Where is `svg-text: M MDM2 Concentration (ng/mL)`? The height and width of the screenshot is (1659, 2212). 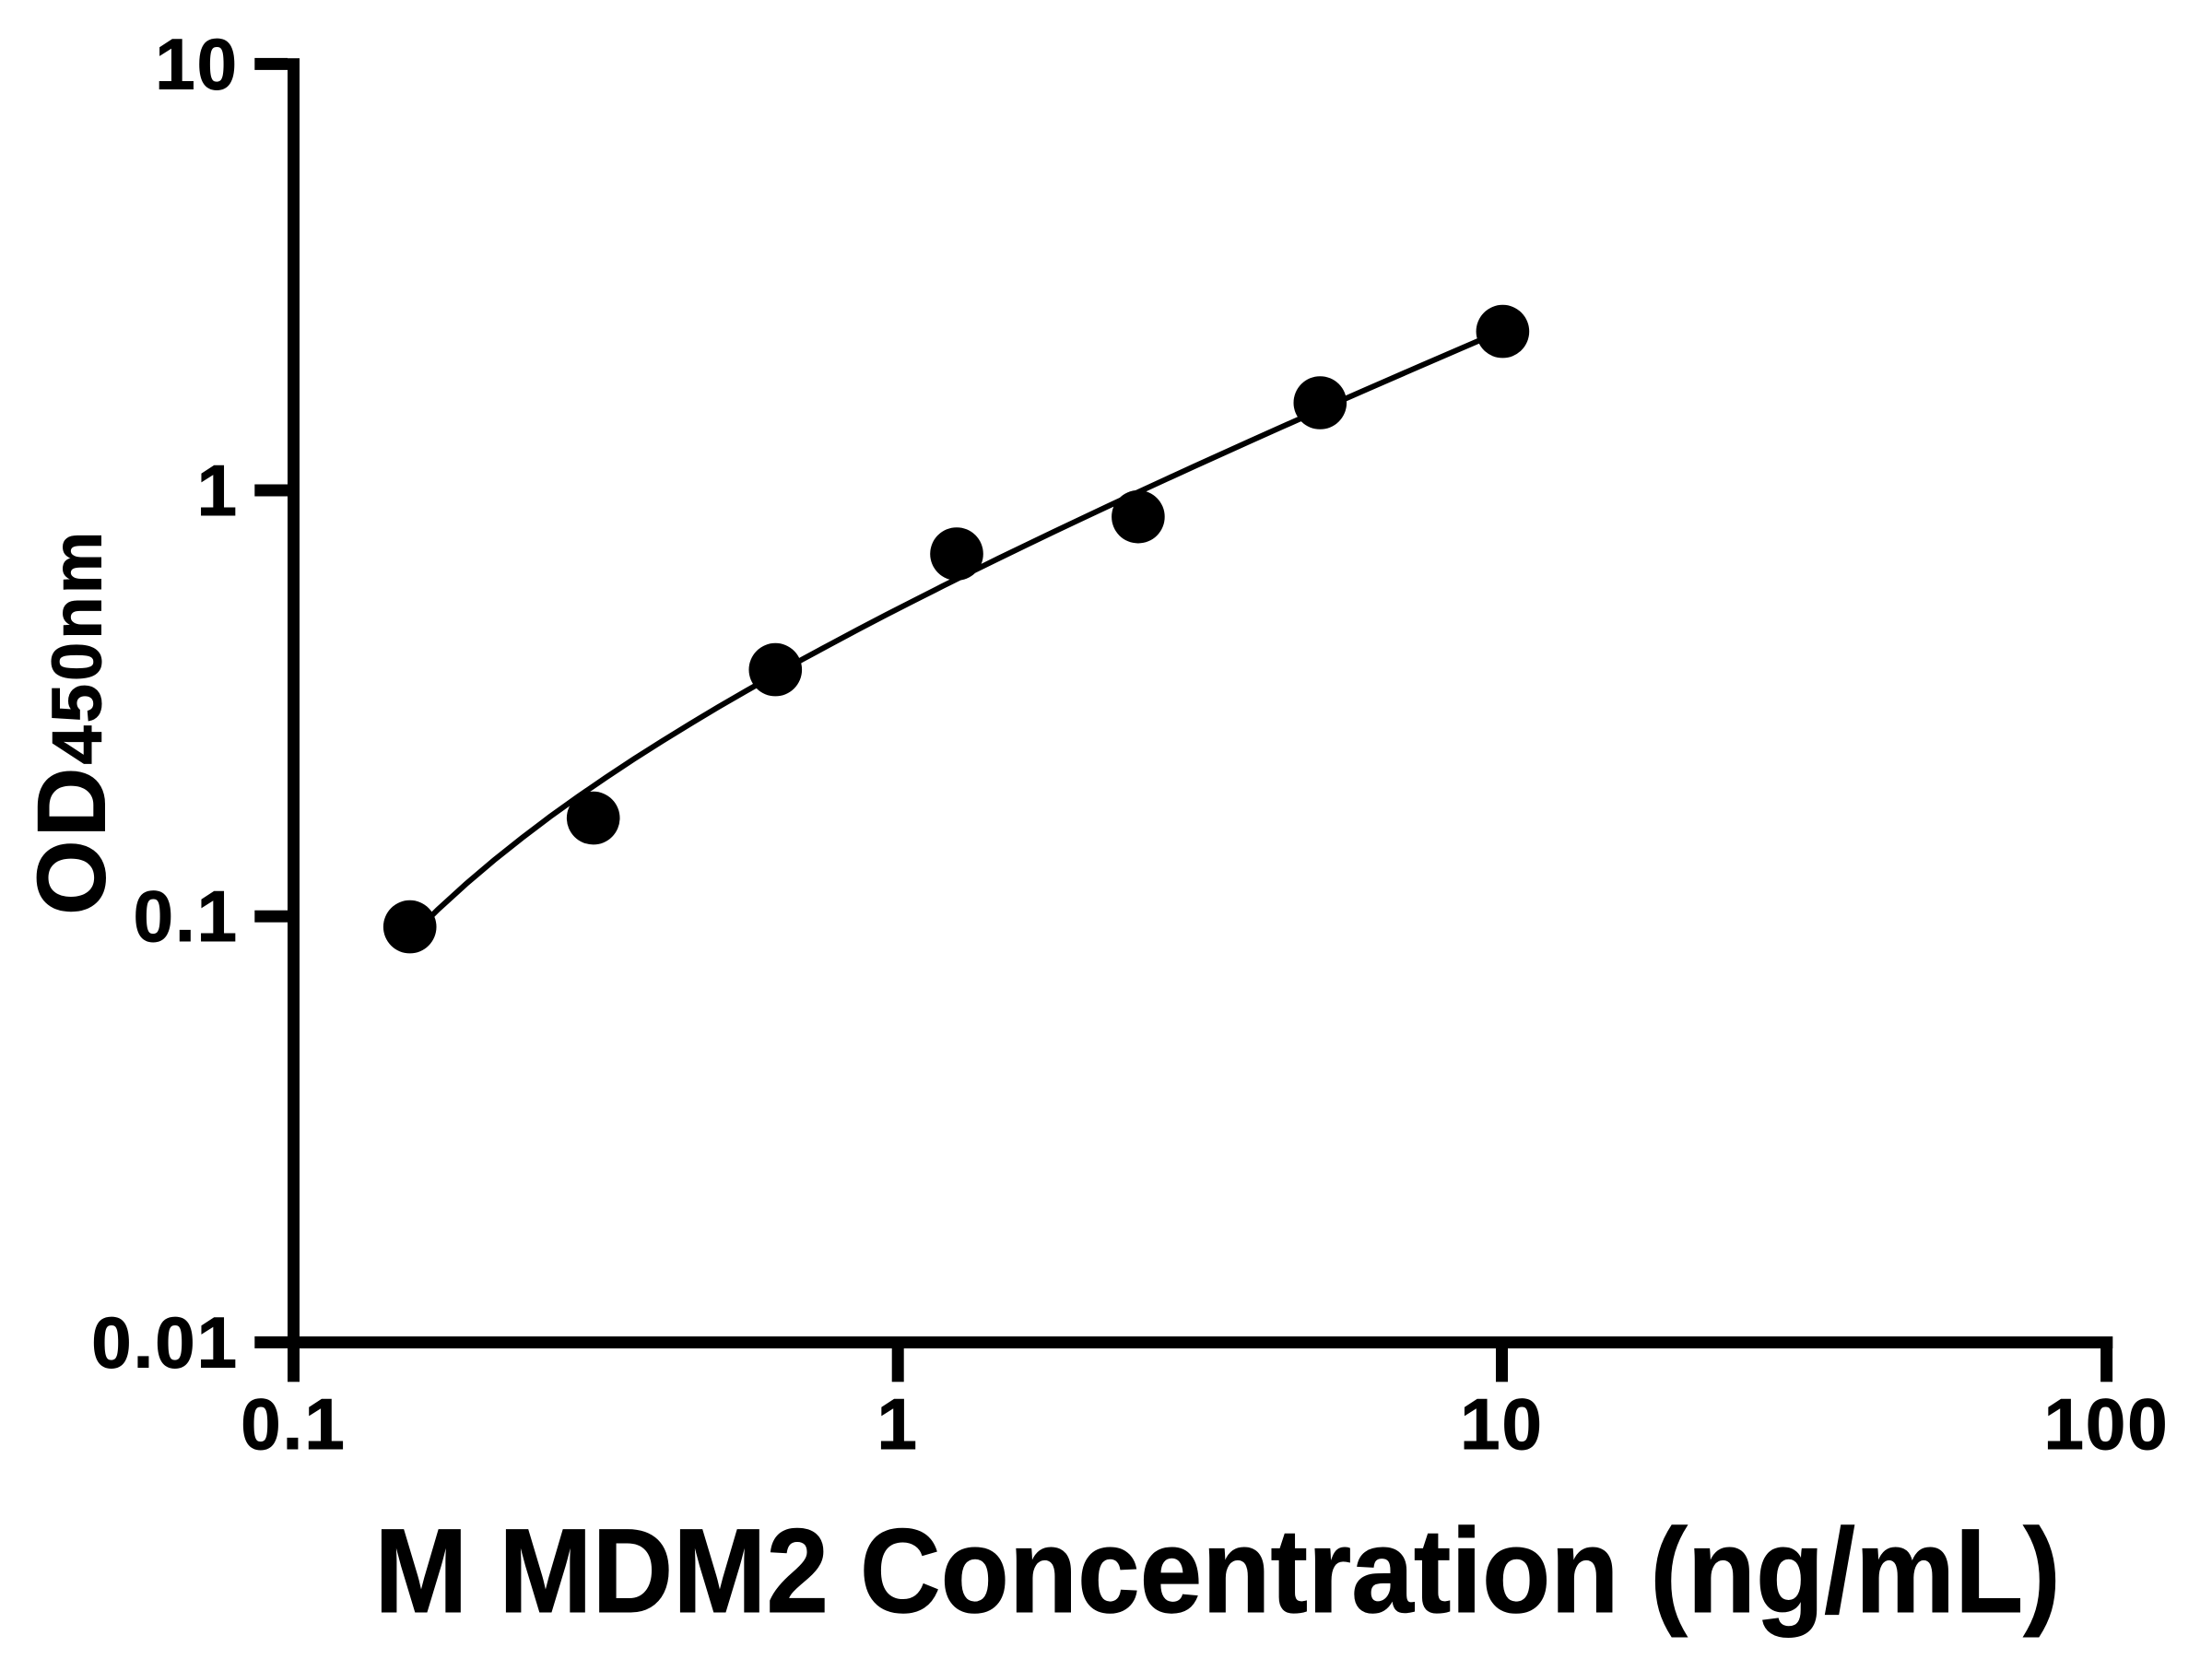 svg-text: M MDM2 Concentration (ng/mL) is located at coordinates (1217, 1570).